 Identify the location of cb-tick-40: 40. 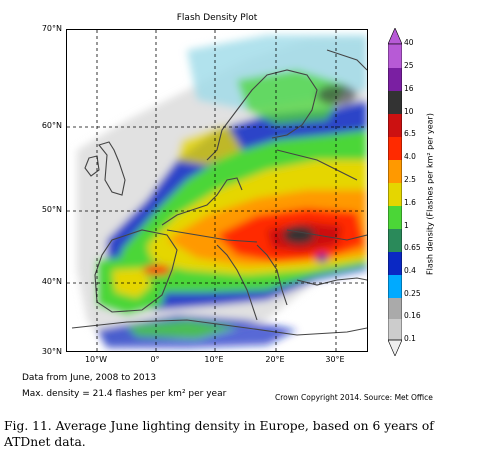
(409, 42).